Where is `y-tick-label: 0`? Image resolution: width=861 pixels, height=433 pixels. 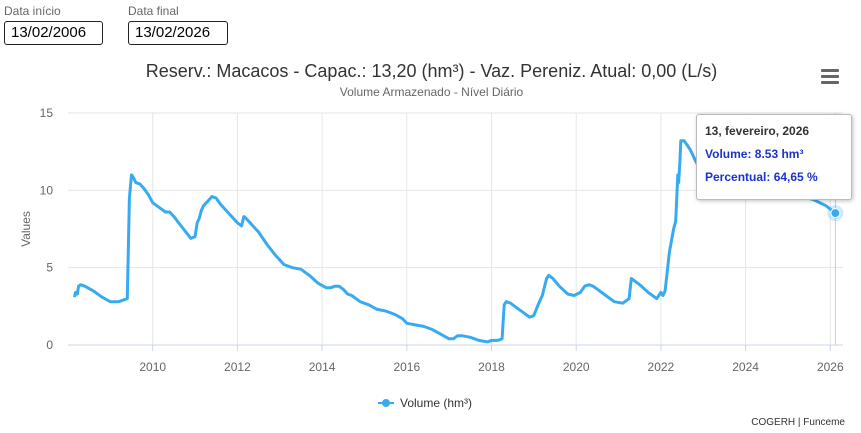
y-tick-label: 0 is located at coordinates (49, 345).